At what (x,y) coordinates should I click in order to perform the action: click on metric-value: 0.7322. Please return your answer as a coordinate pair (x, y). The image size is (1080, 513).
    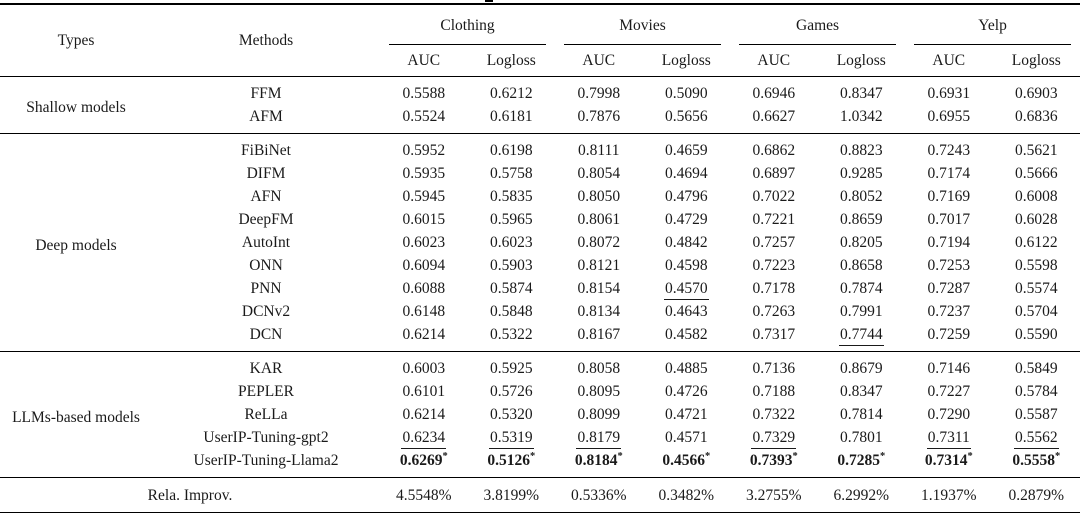
    Looking at the image, I should click on (774, 414).